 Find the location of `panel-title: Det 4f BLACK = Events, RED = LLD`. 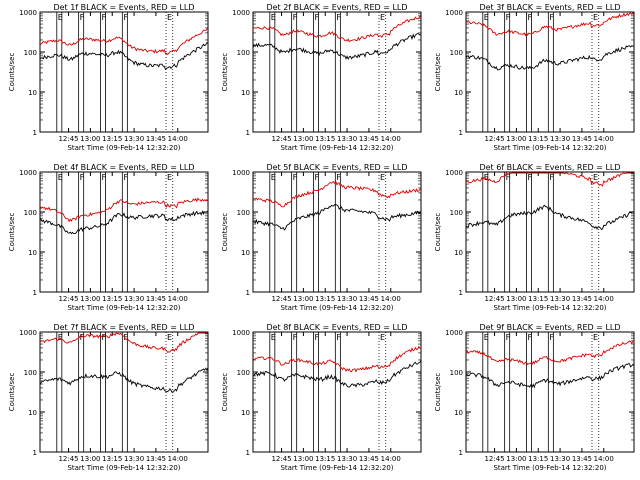

panel-title: Det 4f BLACK = Events, RED = LLD is located at coordinates (123, 167).